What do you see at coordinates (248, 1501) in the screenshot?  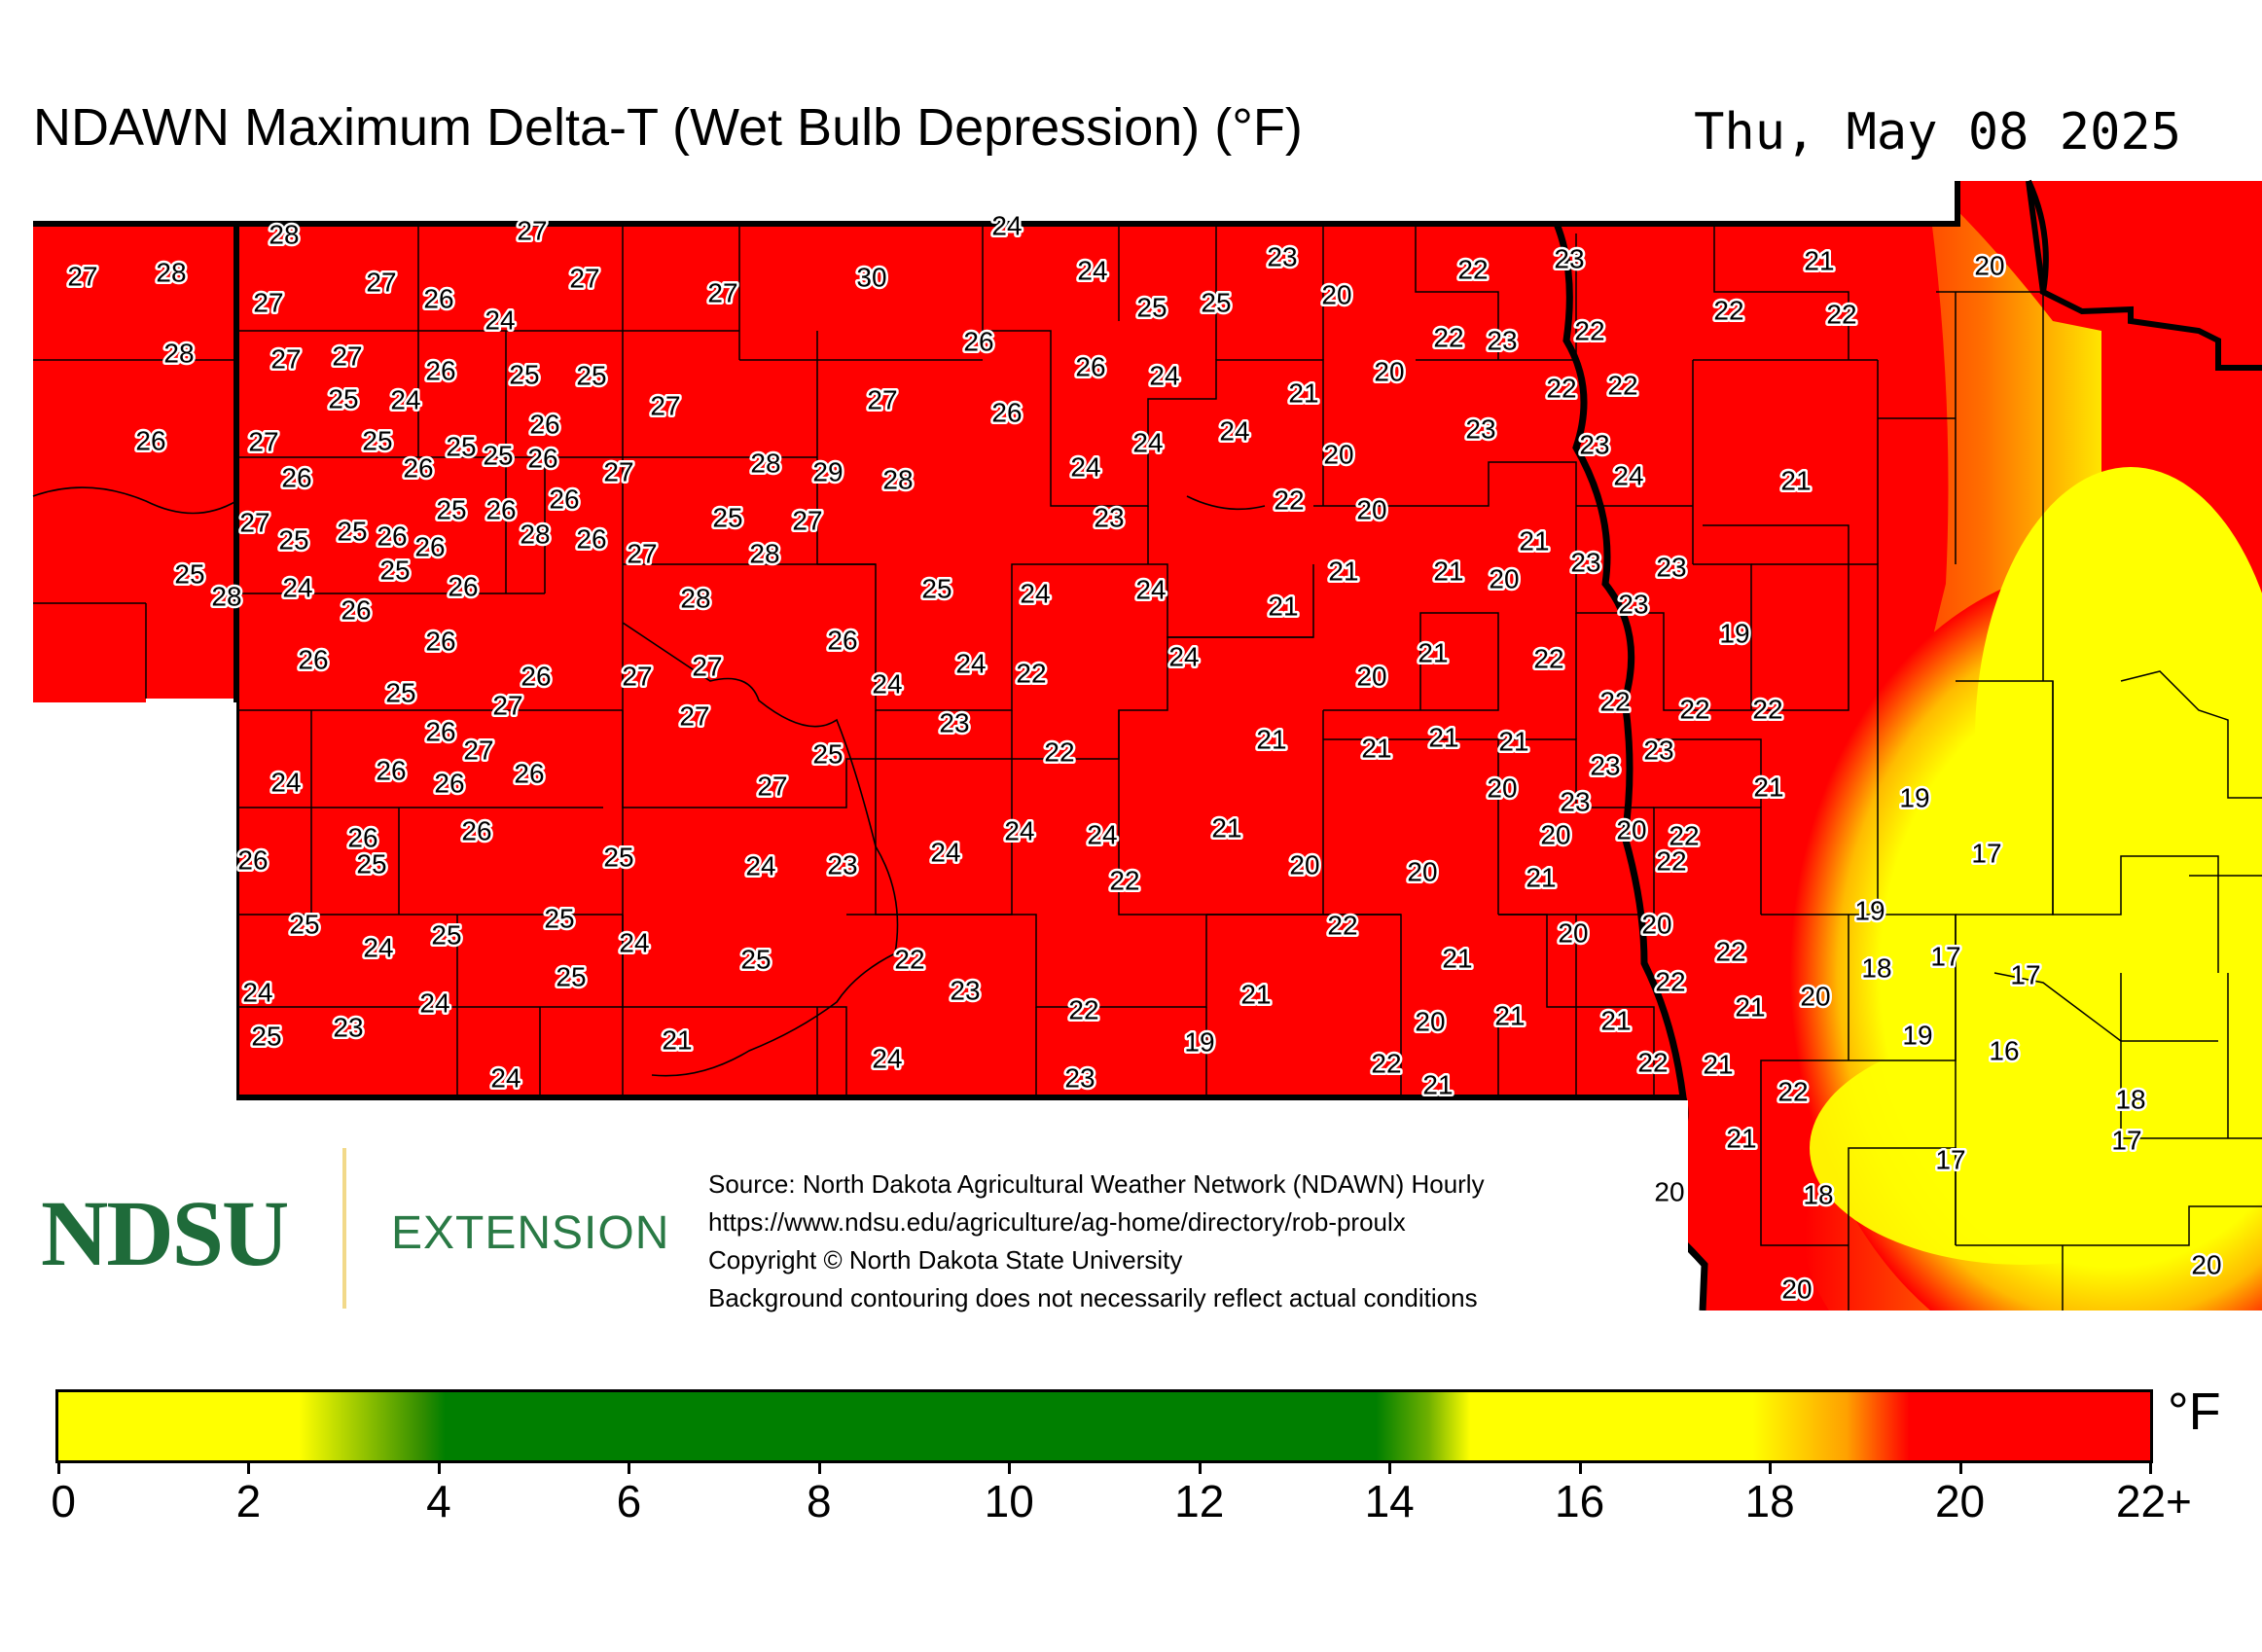 I see `colorbar-tick-label: 2` at bounding box center [248, 1501].